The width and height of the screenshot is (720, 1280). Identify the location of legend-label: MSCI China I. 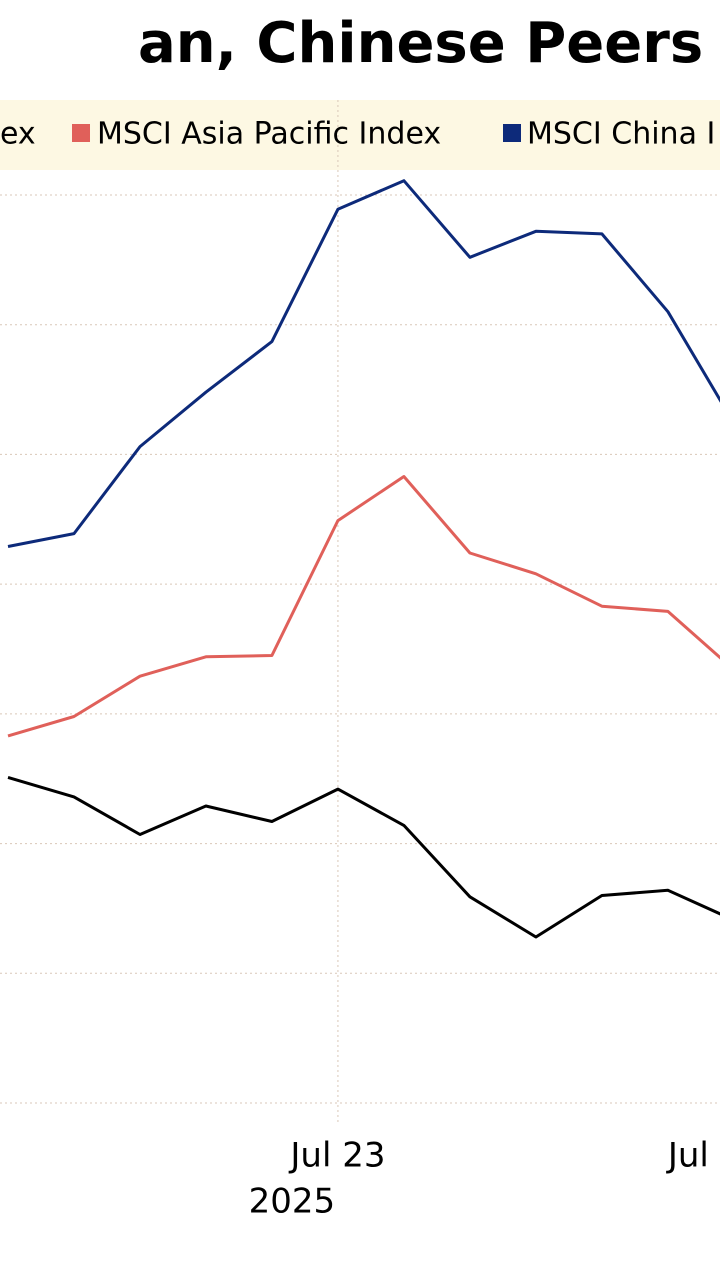
(621, 134).